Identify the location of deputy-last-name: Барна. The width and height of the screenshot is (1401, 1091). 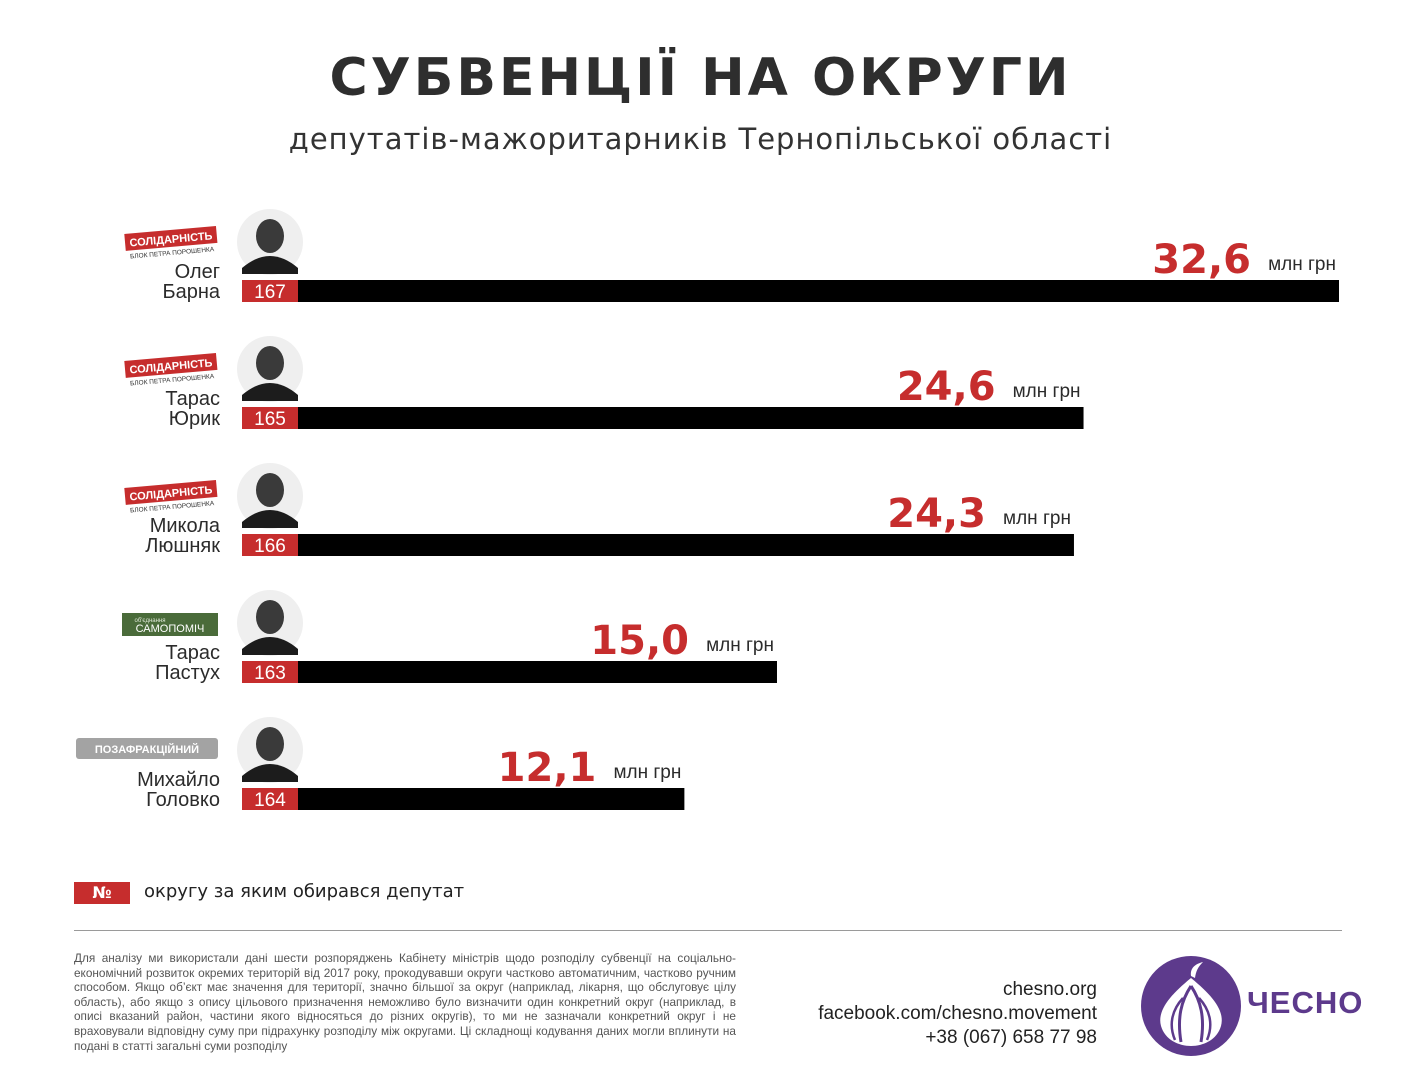
(191, 292).